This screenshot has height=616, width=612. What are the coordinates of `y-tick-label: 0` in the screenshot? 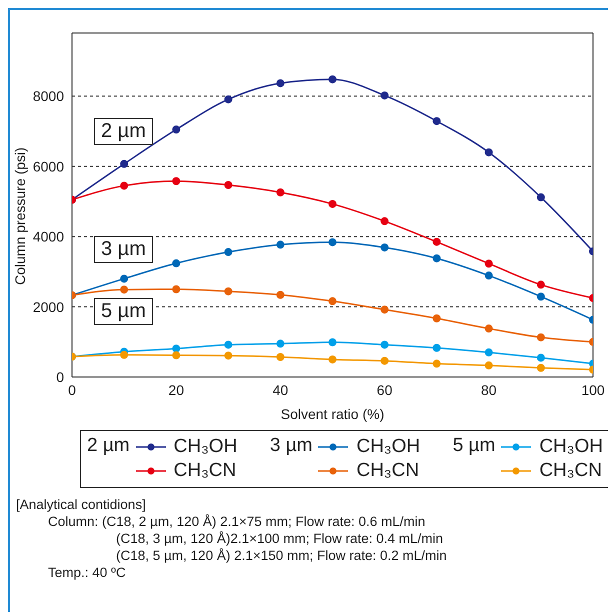 It's located at (60, 376).